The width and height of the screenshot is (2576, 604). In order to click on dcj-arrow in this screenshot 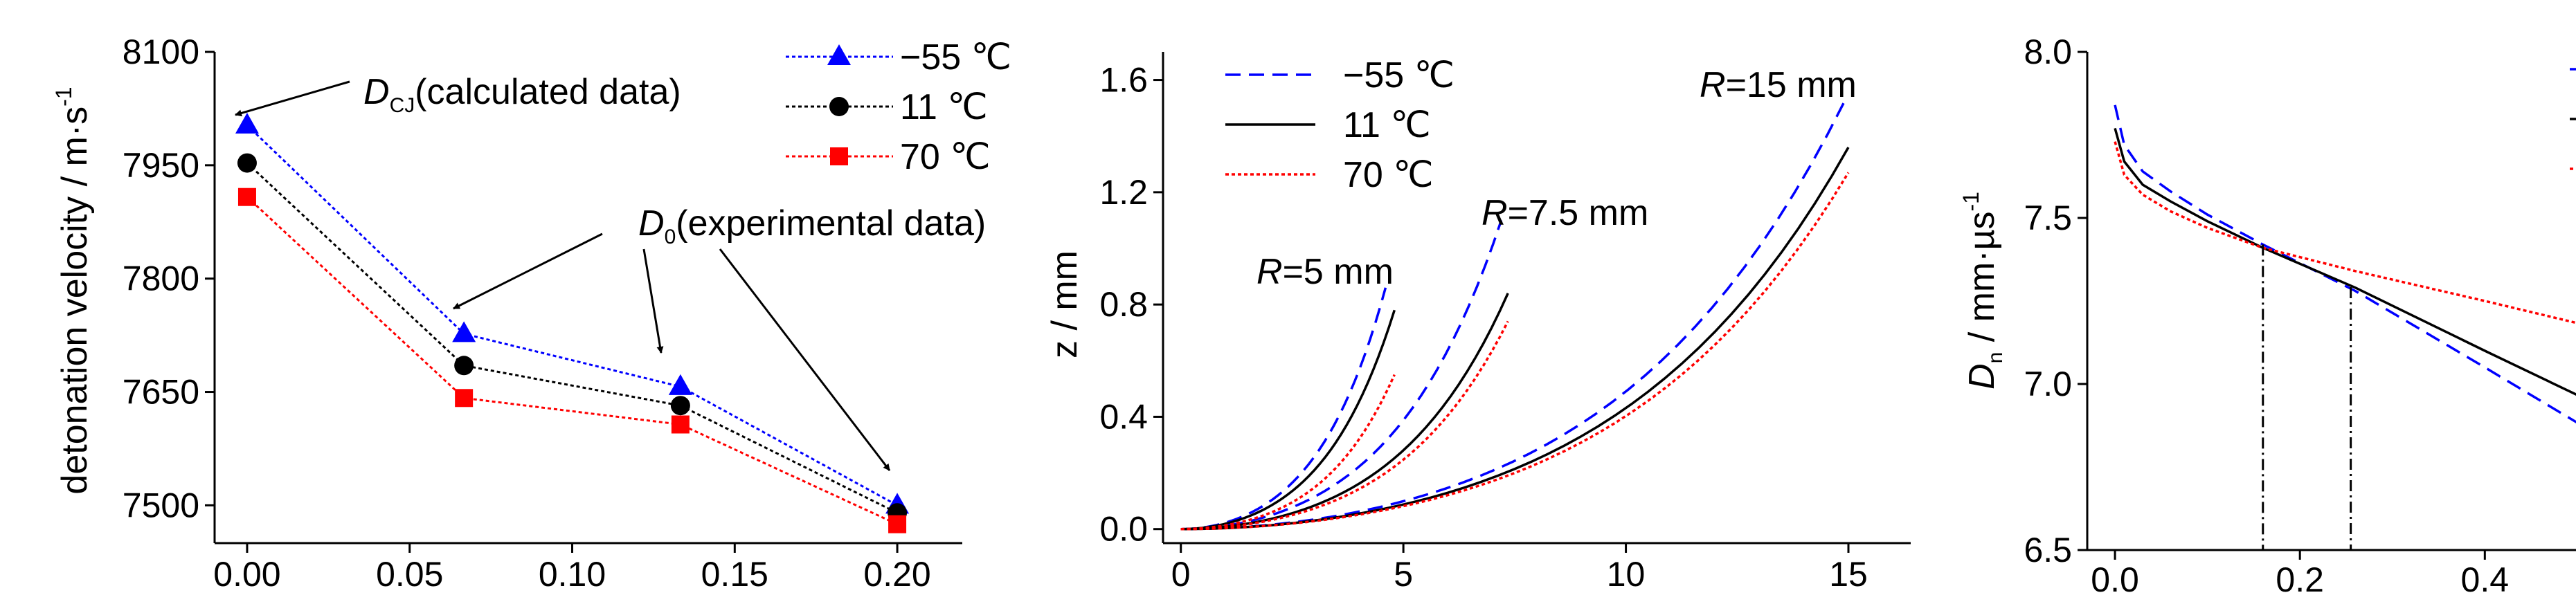, I will do `click(292, 98)`.